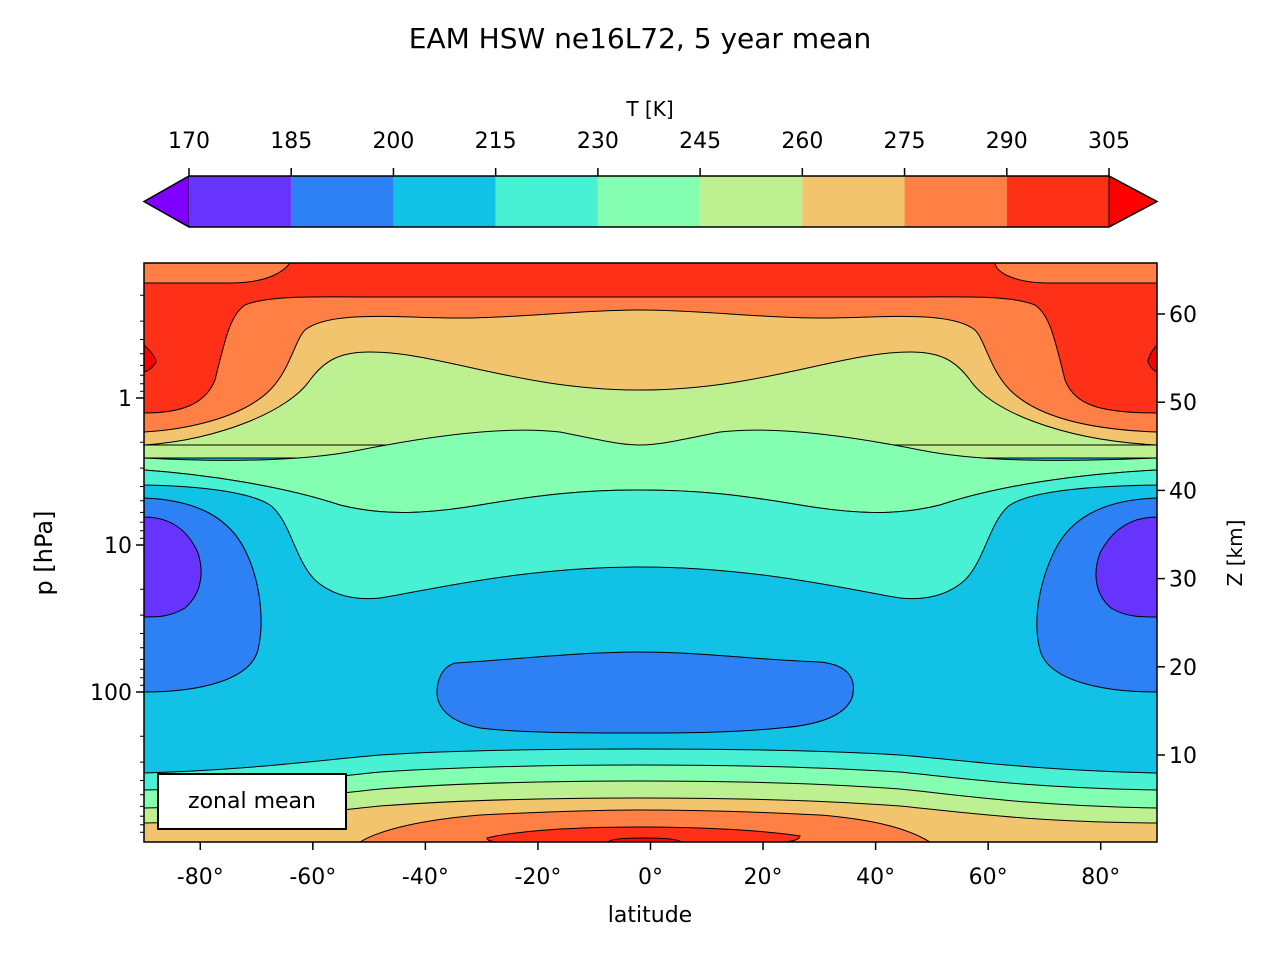  I want to click on y-axis-label: p [hPa], so click(44, 553).